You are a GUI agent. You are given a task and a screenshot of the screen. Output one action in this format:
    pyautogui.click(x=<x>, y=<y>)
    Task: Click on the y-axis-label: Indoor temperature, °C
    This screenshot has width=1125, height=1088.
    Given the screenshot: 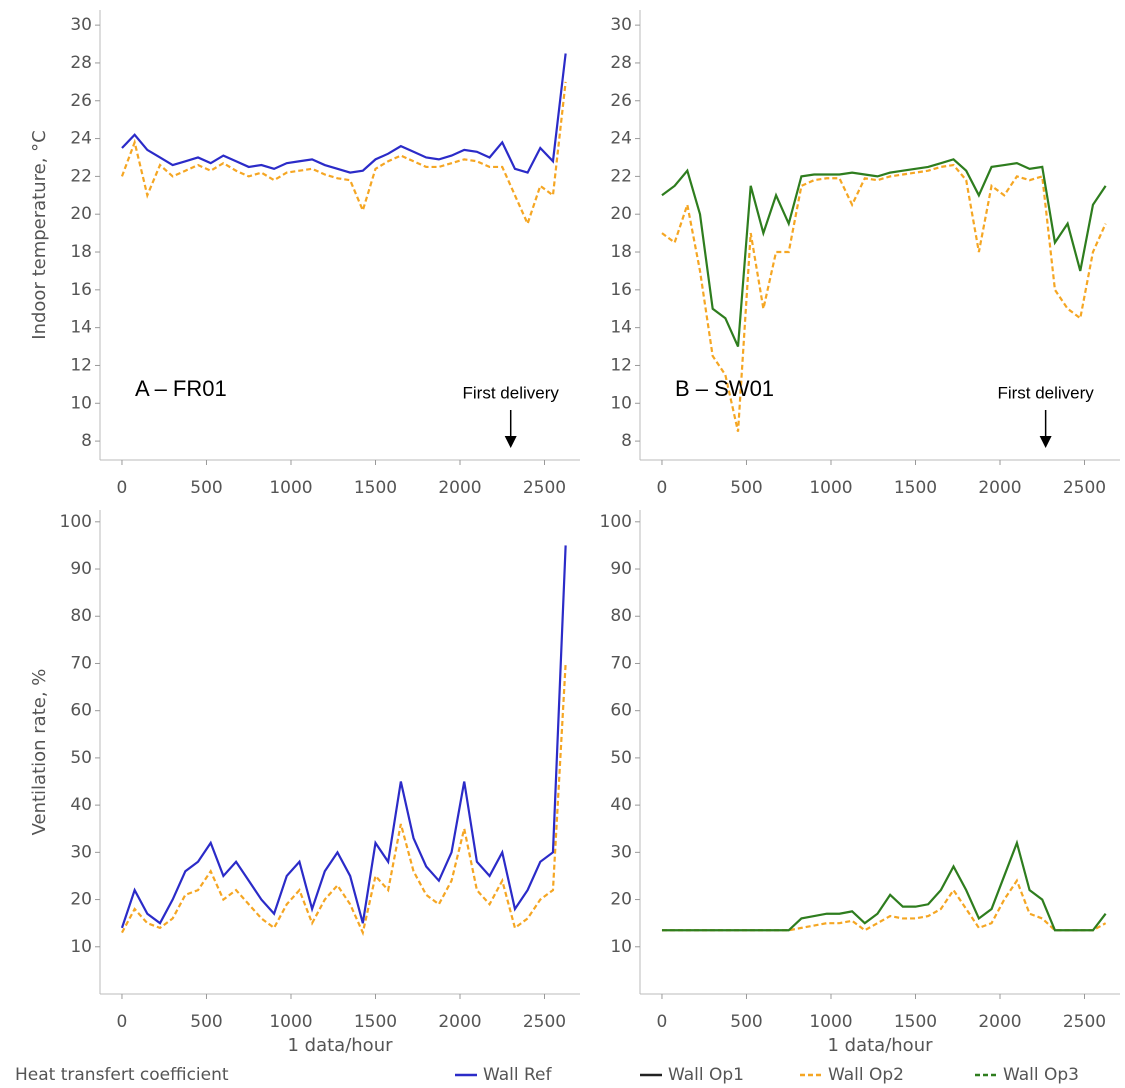 What is the action you would take?
    pyautogui.click(x=39, y=234)
    